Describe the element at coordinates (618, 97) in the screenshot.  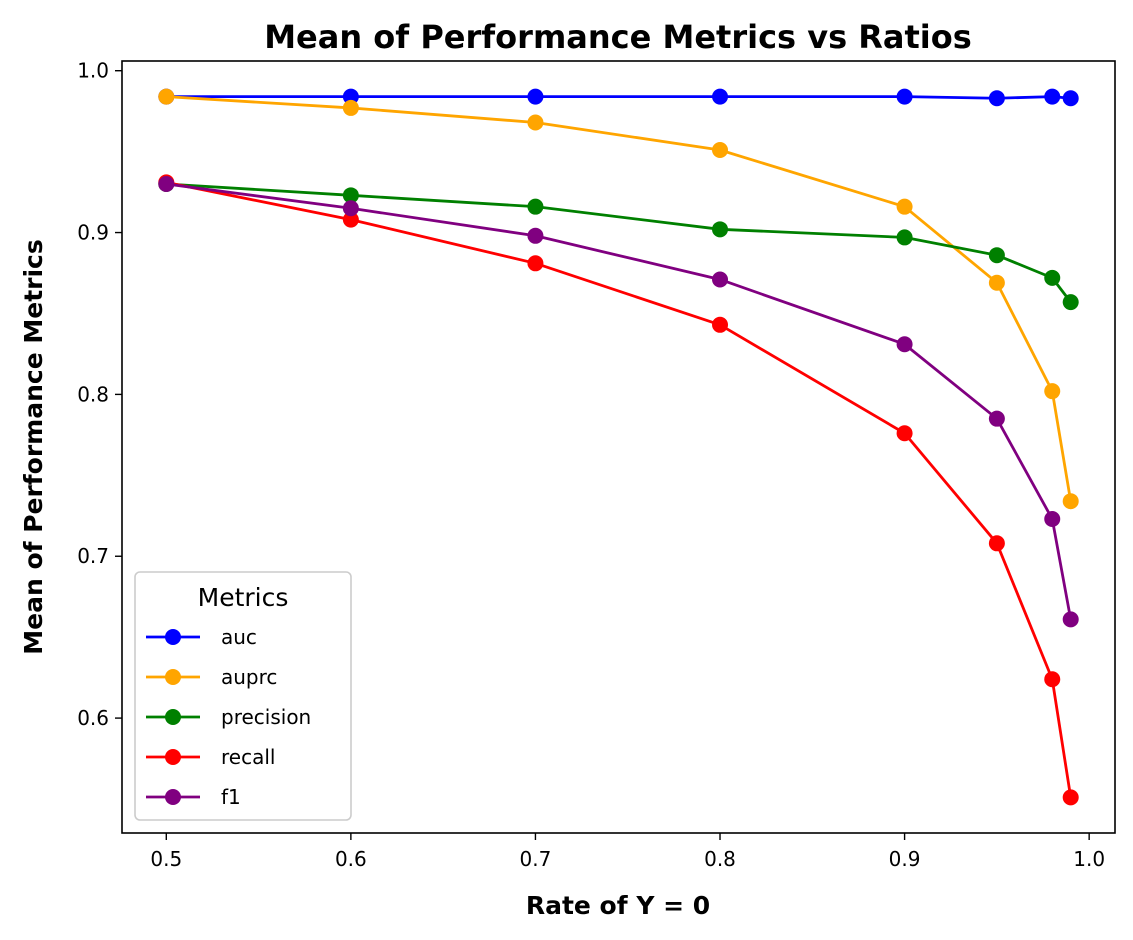
I see `series-line-auc` at that location.